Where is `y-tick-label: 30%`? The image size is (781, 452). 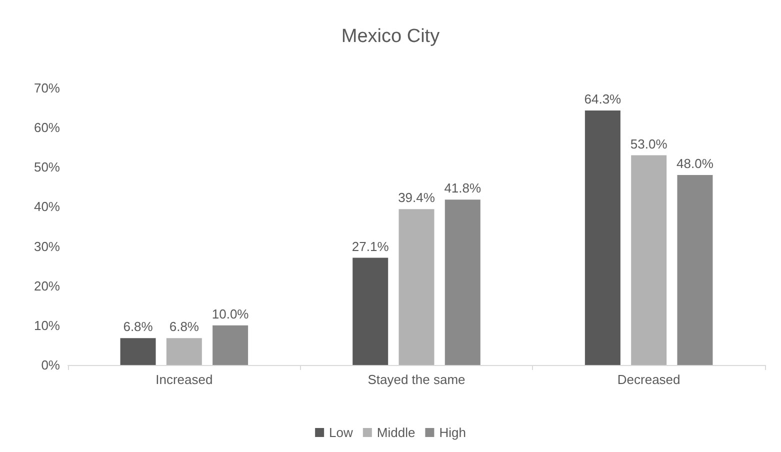 y-tick-label: 30% is located at coordinates (47, 246).